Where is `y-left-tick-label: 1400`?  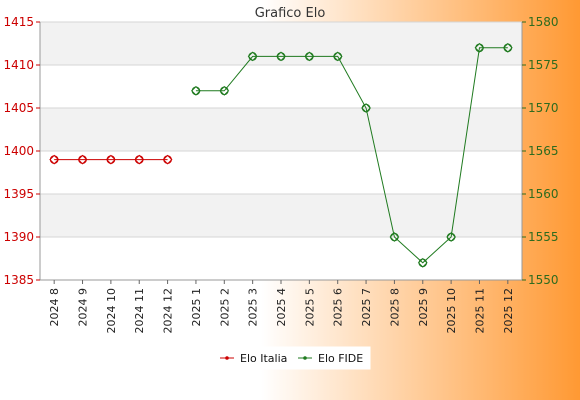
y-left-tick-label: 1400 is located at coordinates (18, 151).